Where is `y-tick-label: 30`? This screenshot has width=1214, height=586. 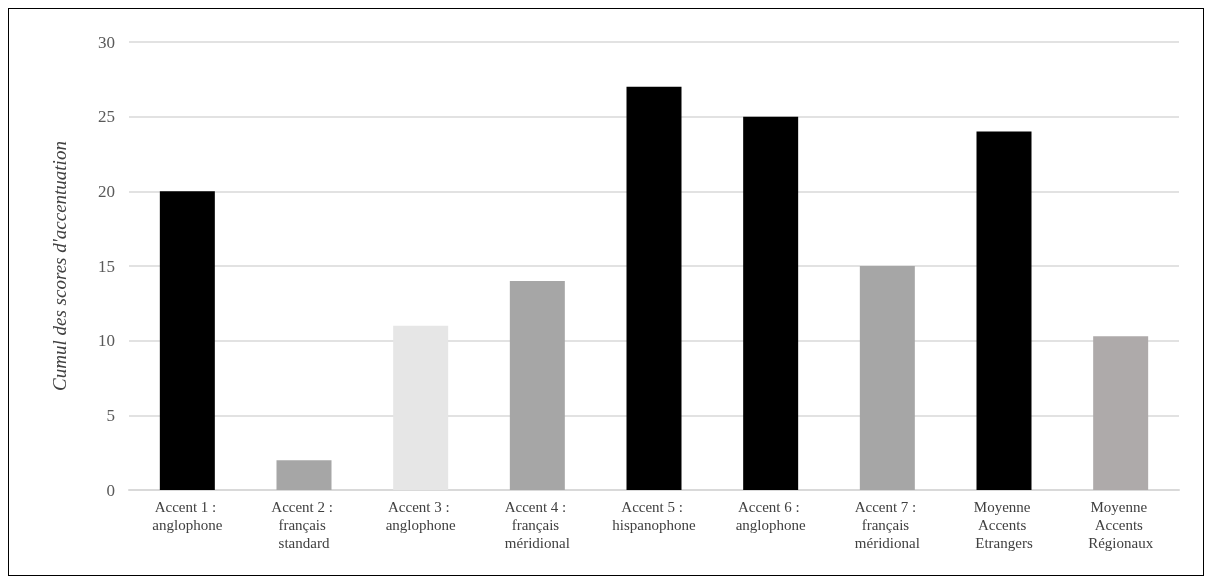 y-tick-label: 30 is located at coordinates (106, 42).